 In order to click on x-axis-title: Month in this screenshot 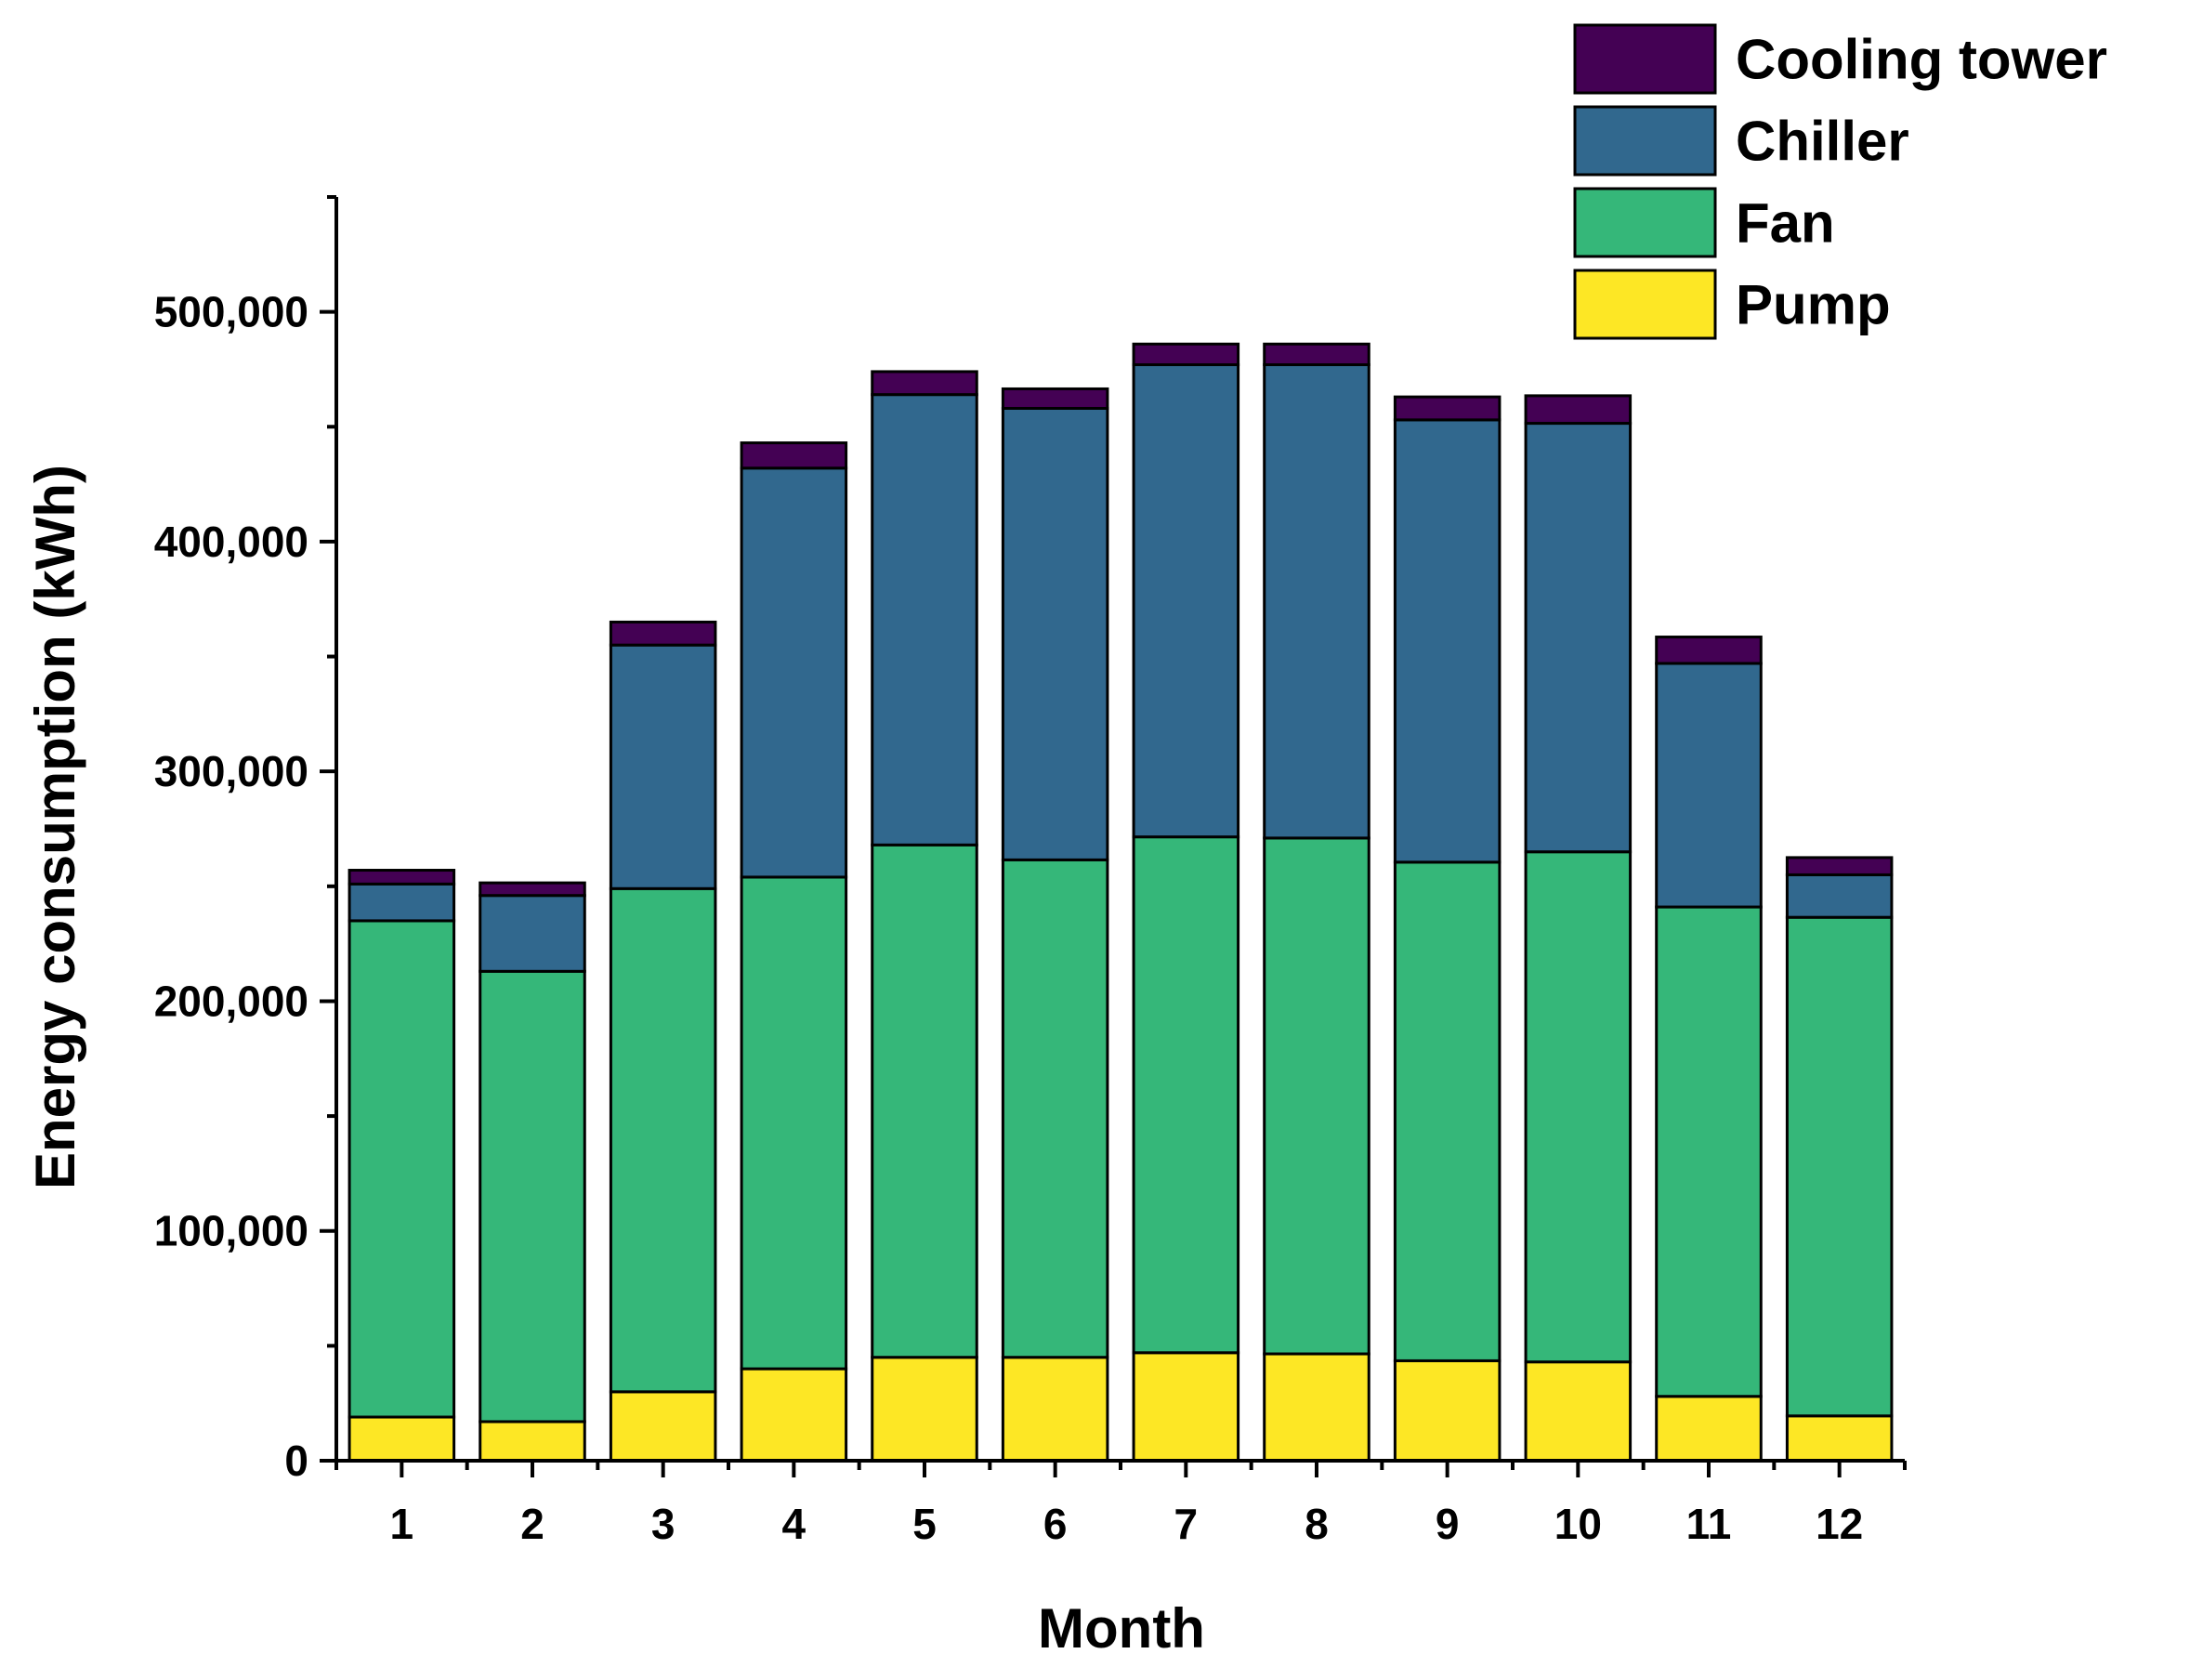, I will do `click(1121, 1628)`.